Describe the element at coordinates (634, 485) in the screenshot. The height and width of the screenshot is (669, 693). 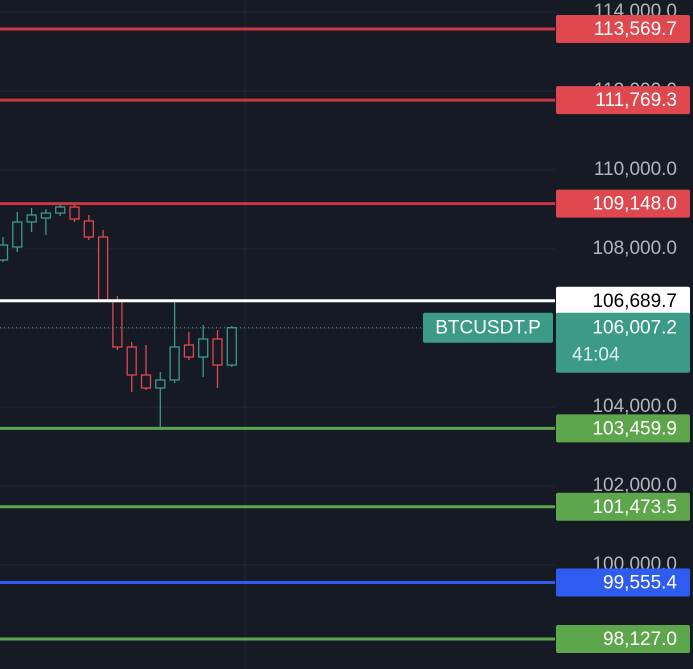
I see `y-tick-label: 102,000.0` at that location.